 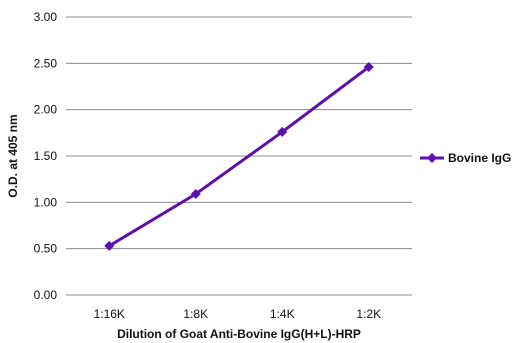 I want to click on legend: Bovine IgG, so click(x=465, y=158).